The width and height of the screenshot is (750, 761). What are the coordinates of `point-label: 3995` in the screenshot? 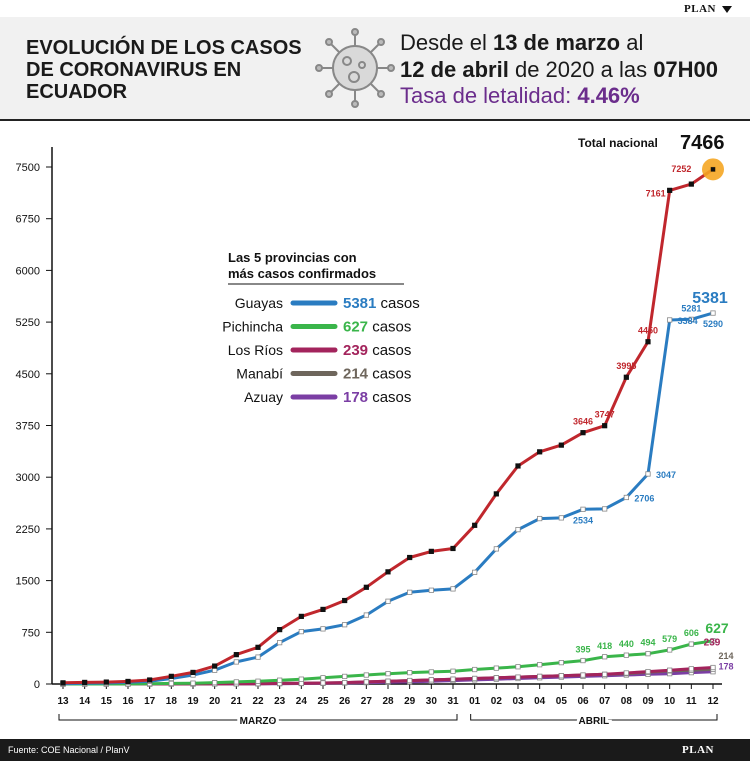 It's located at (626, 366).